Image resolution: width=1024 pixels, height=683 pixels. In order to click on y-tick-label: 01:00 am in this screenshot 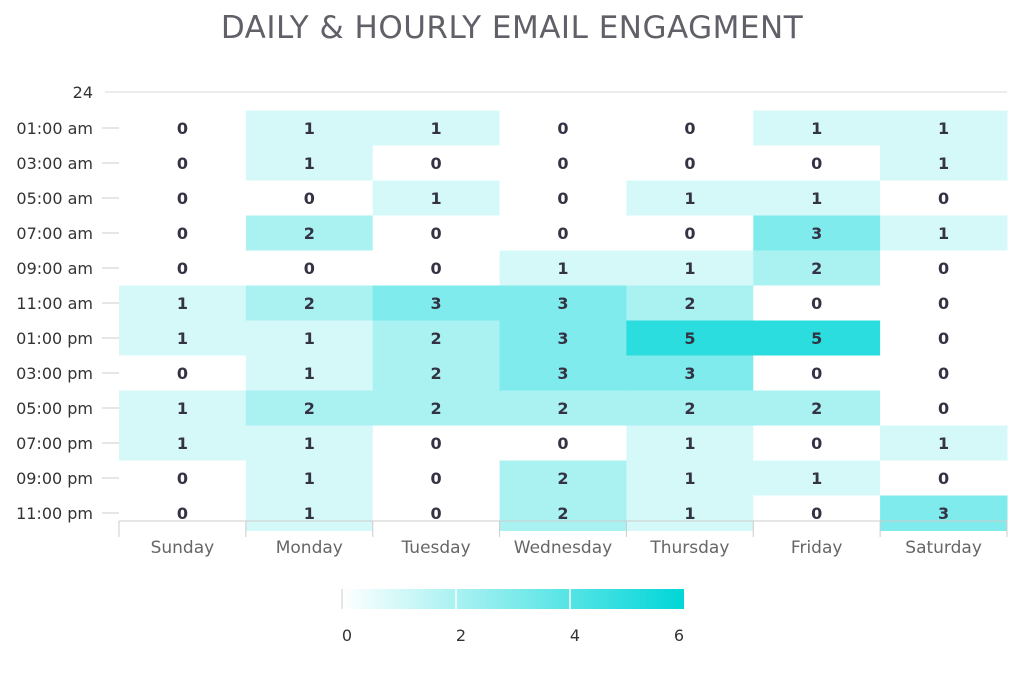, I will do `click(54, 128)`.